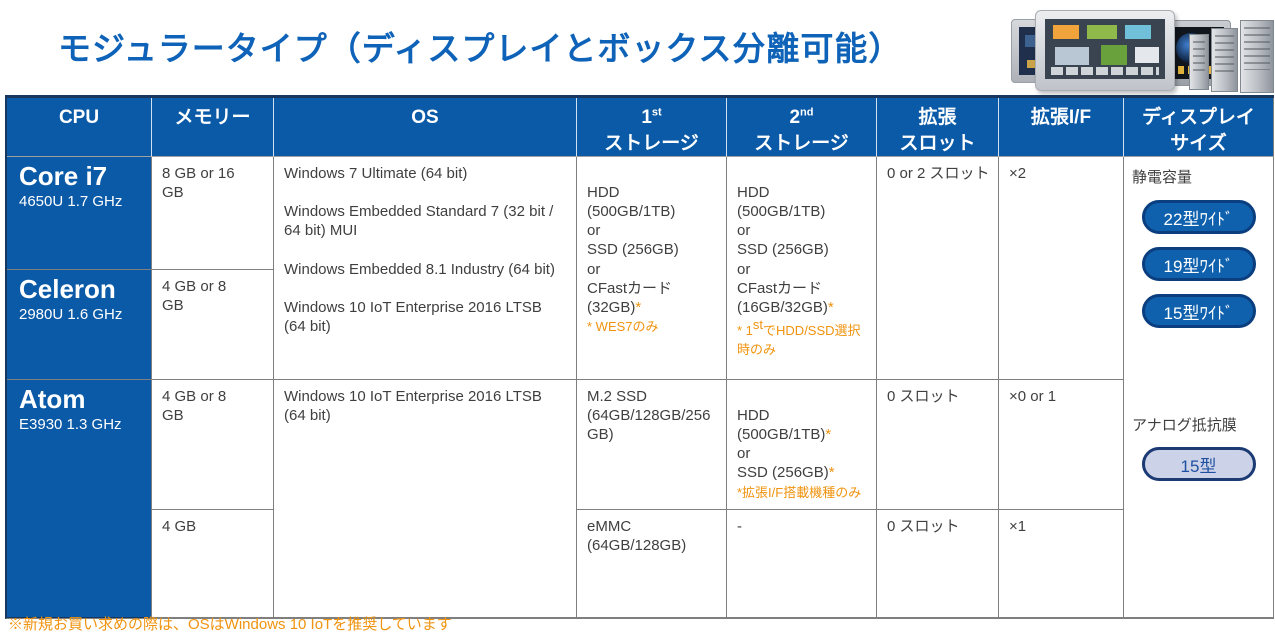 This screenshot has width=1275, height=638. I want to click on touch-type-capacitive: 静電容量, so click(1162, 178).